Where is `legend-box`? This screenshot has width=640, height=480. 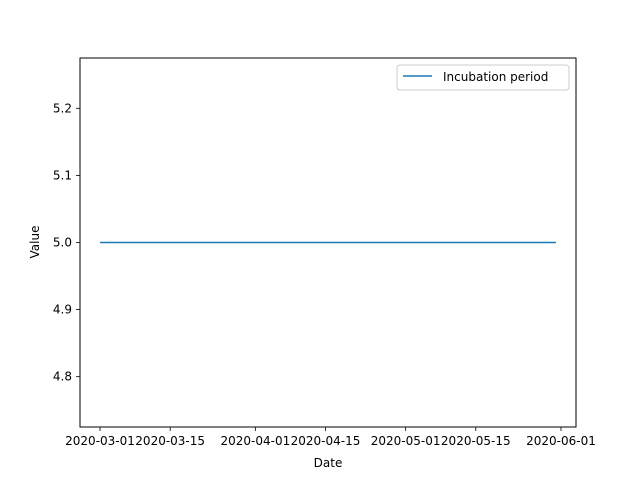
legend-box is located at coordinates (483, 77).